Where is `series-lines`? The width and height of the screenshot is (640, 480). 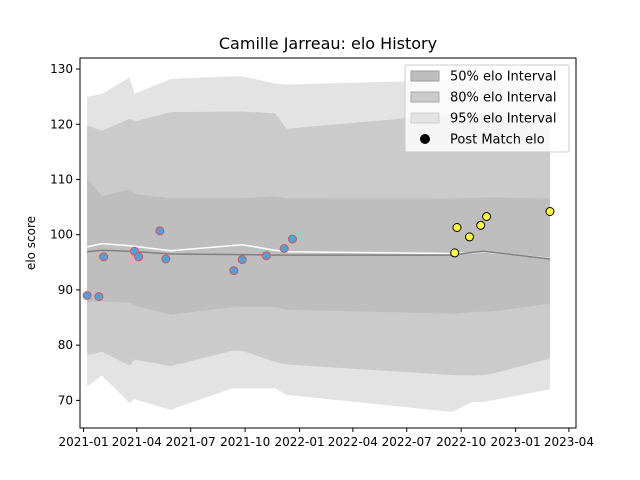
series-lines is located at coordinates (318, 251).